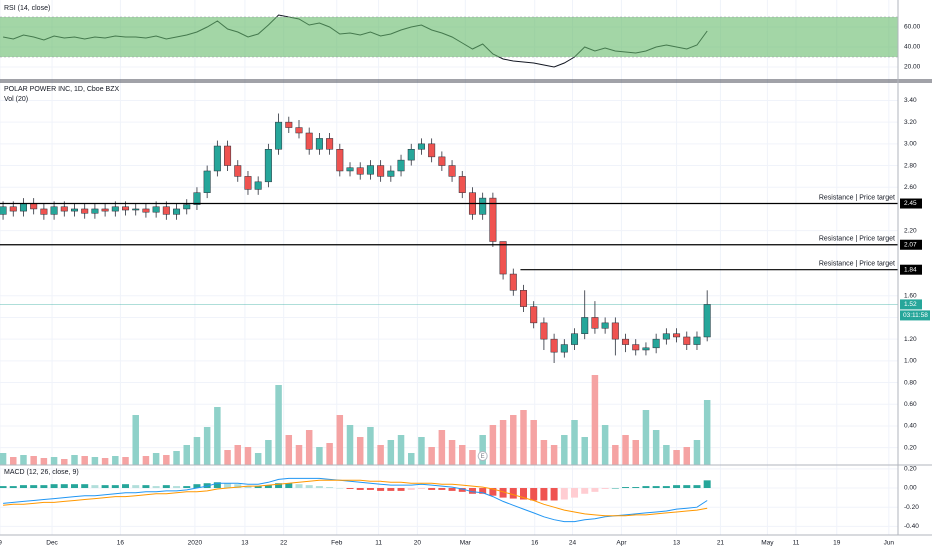 The width and height of the screenshot is (932, 550). I want to click on y-tick-label: 1.20, so click(910, 339).